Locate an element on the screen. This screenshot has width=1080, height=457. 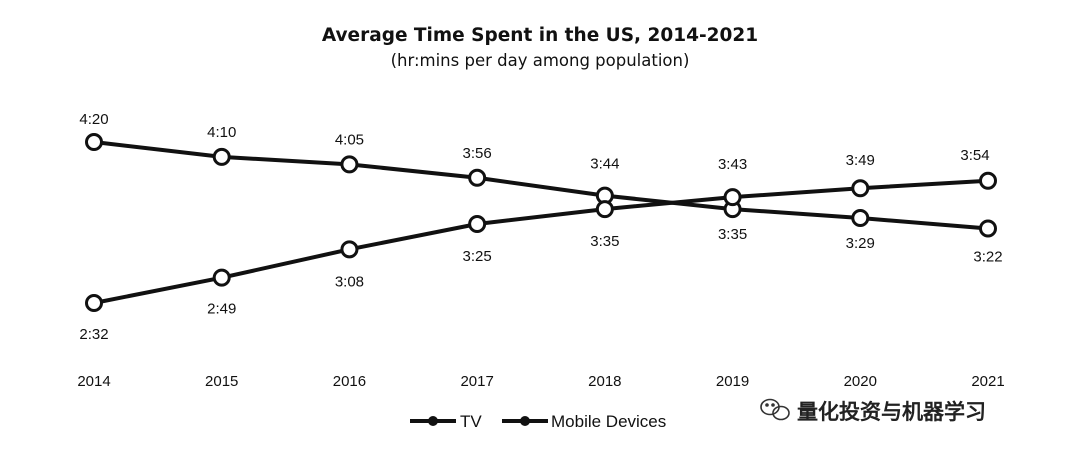
data-point-tv-2016 is located at coordinates (349, 164).